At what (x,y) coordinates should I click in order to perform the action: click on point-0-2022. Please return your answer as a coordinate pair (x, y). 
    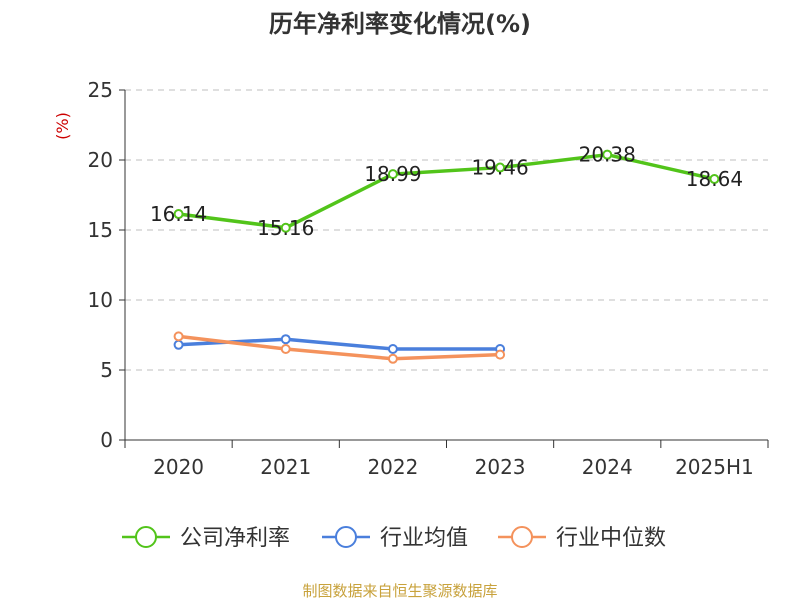
    Looking at the image, I should click on (392, 174).